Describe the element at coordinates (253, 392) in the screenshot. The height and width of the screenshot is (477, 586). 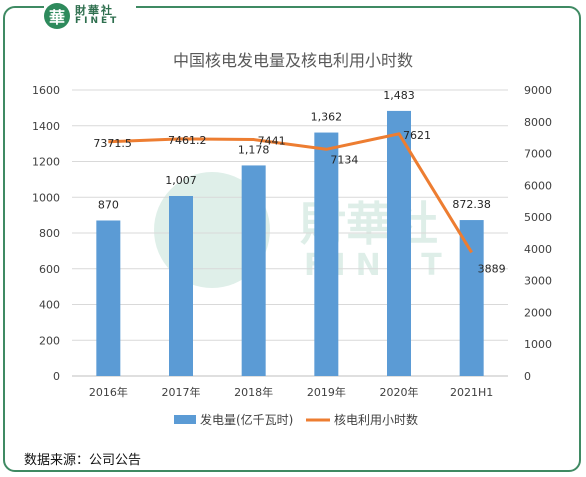
I see `x-tick-label: 2018年` at that location.